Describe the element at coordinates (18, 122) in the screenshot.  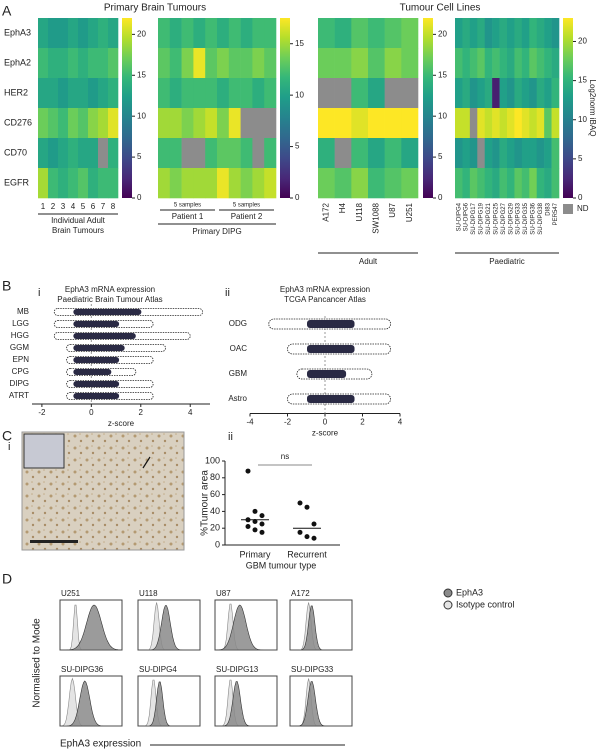
I see `row-label: CD276` at that location.